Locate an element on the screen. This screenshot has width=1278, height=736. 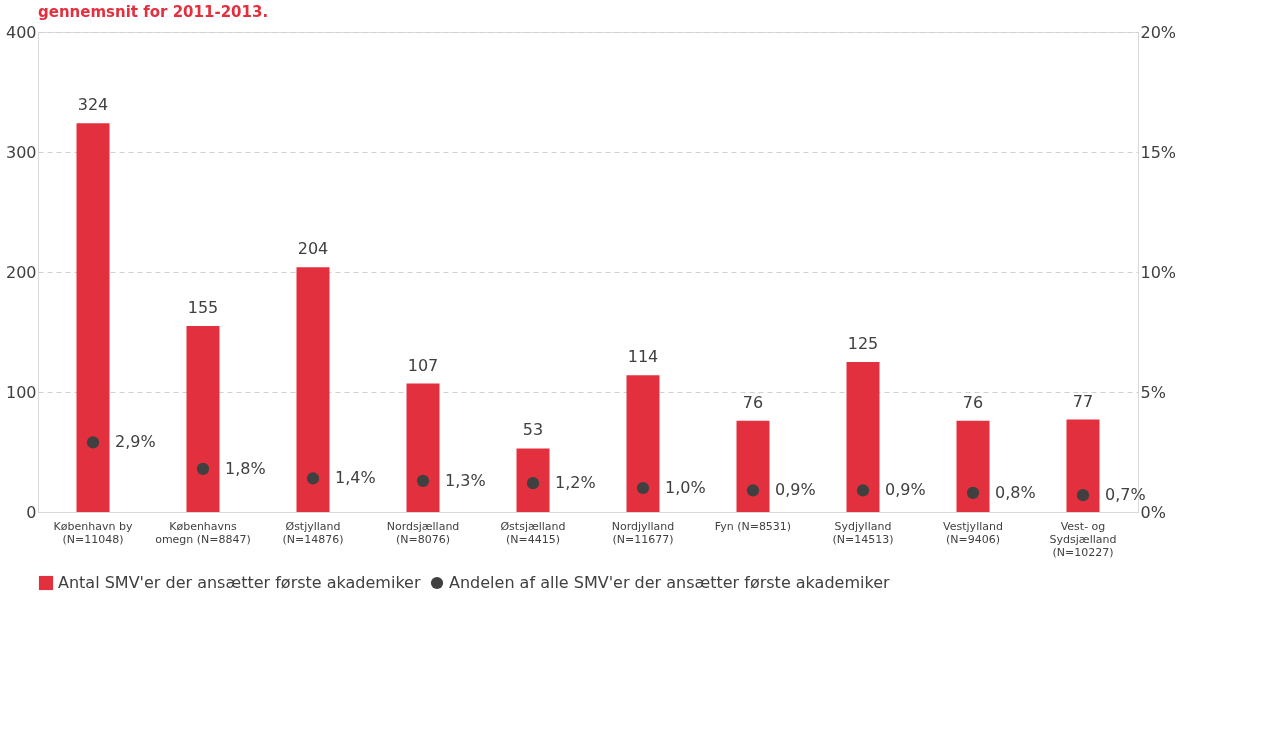
data-label: 1,8% is located at coordinates (245, 468).